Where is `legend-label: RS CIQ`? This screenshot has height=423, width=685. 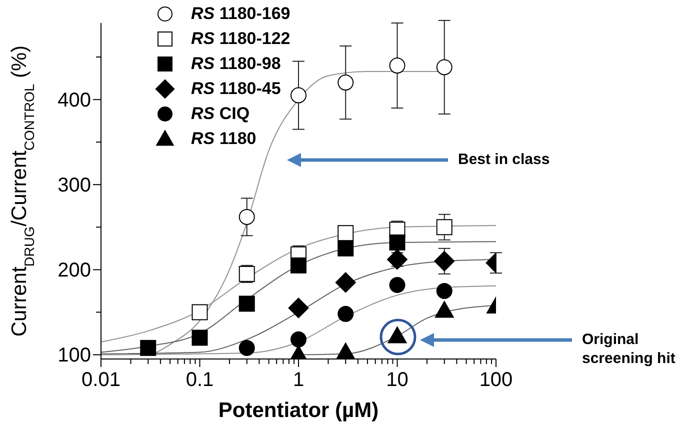 legend-label: RS CIQ is located at coordinates (220, 114).